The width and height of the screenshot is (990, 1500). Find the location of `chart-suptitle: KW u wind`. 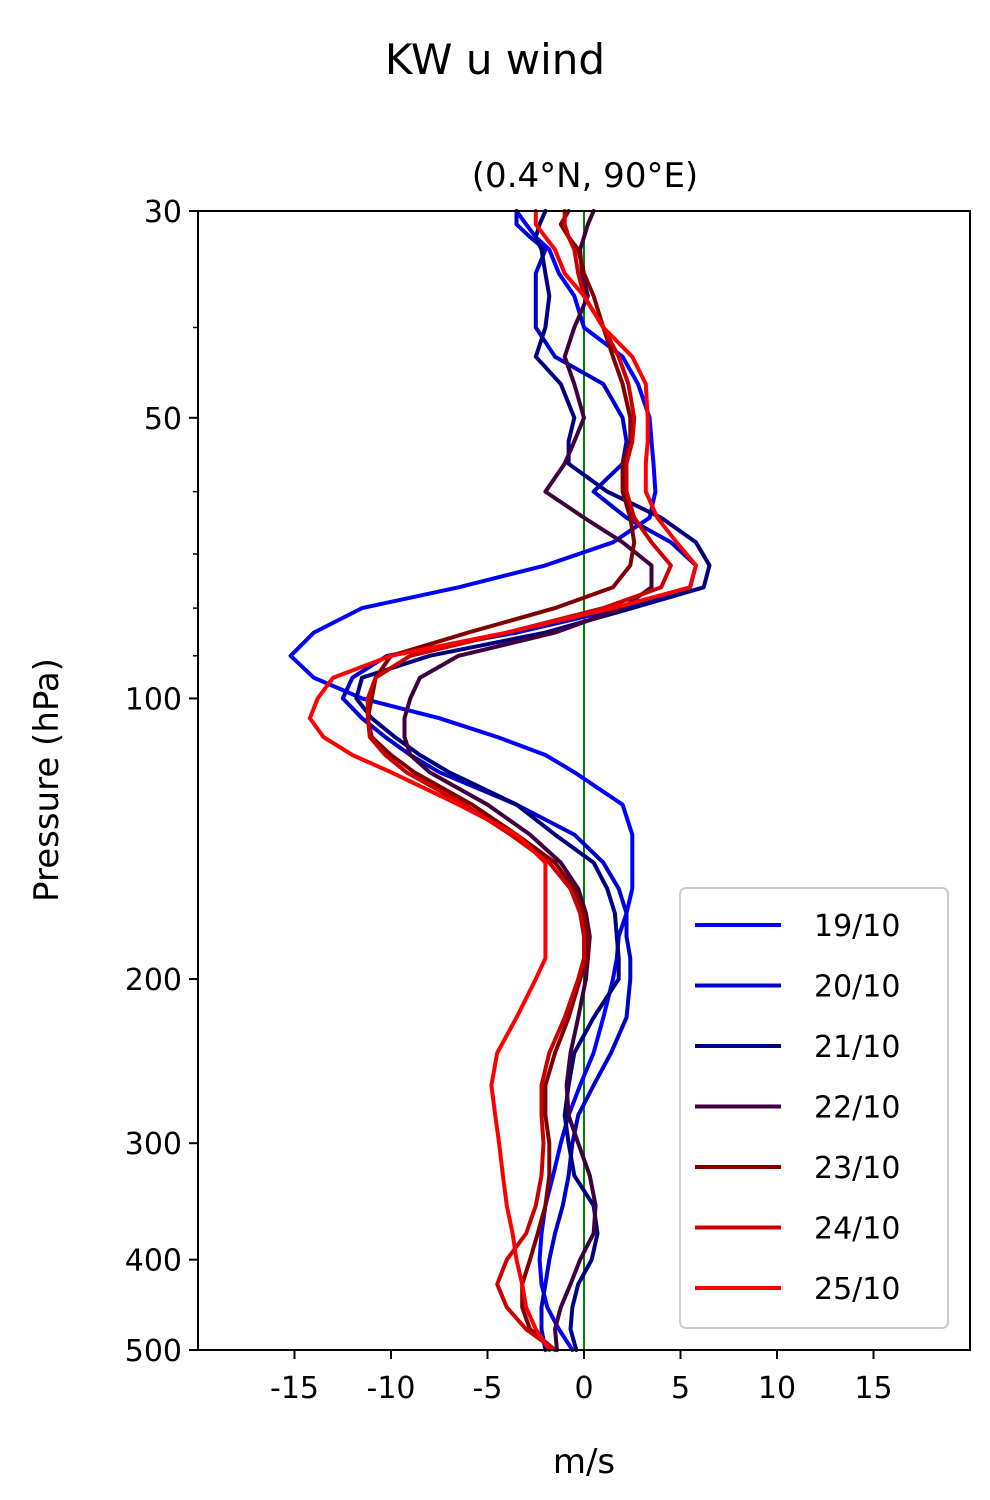

chart-suptitle: KW u wind is located at coordinates (495, 59).